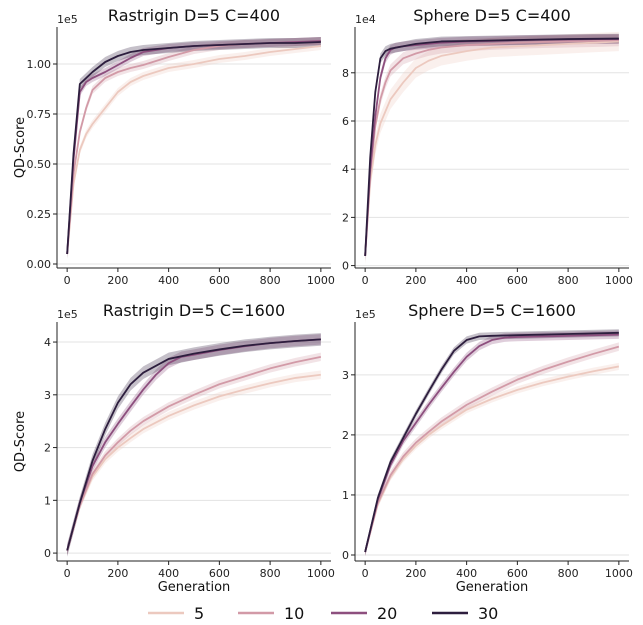 The width and height of the screenshot is (643, 625). I want to click on y-tick-label: 6, so click(345, 121).